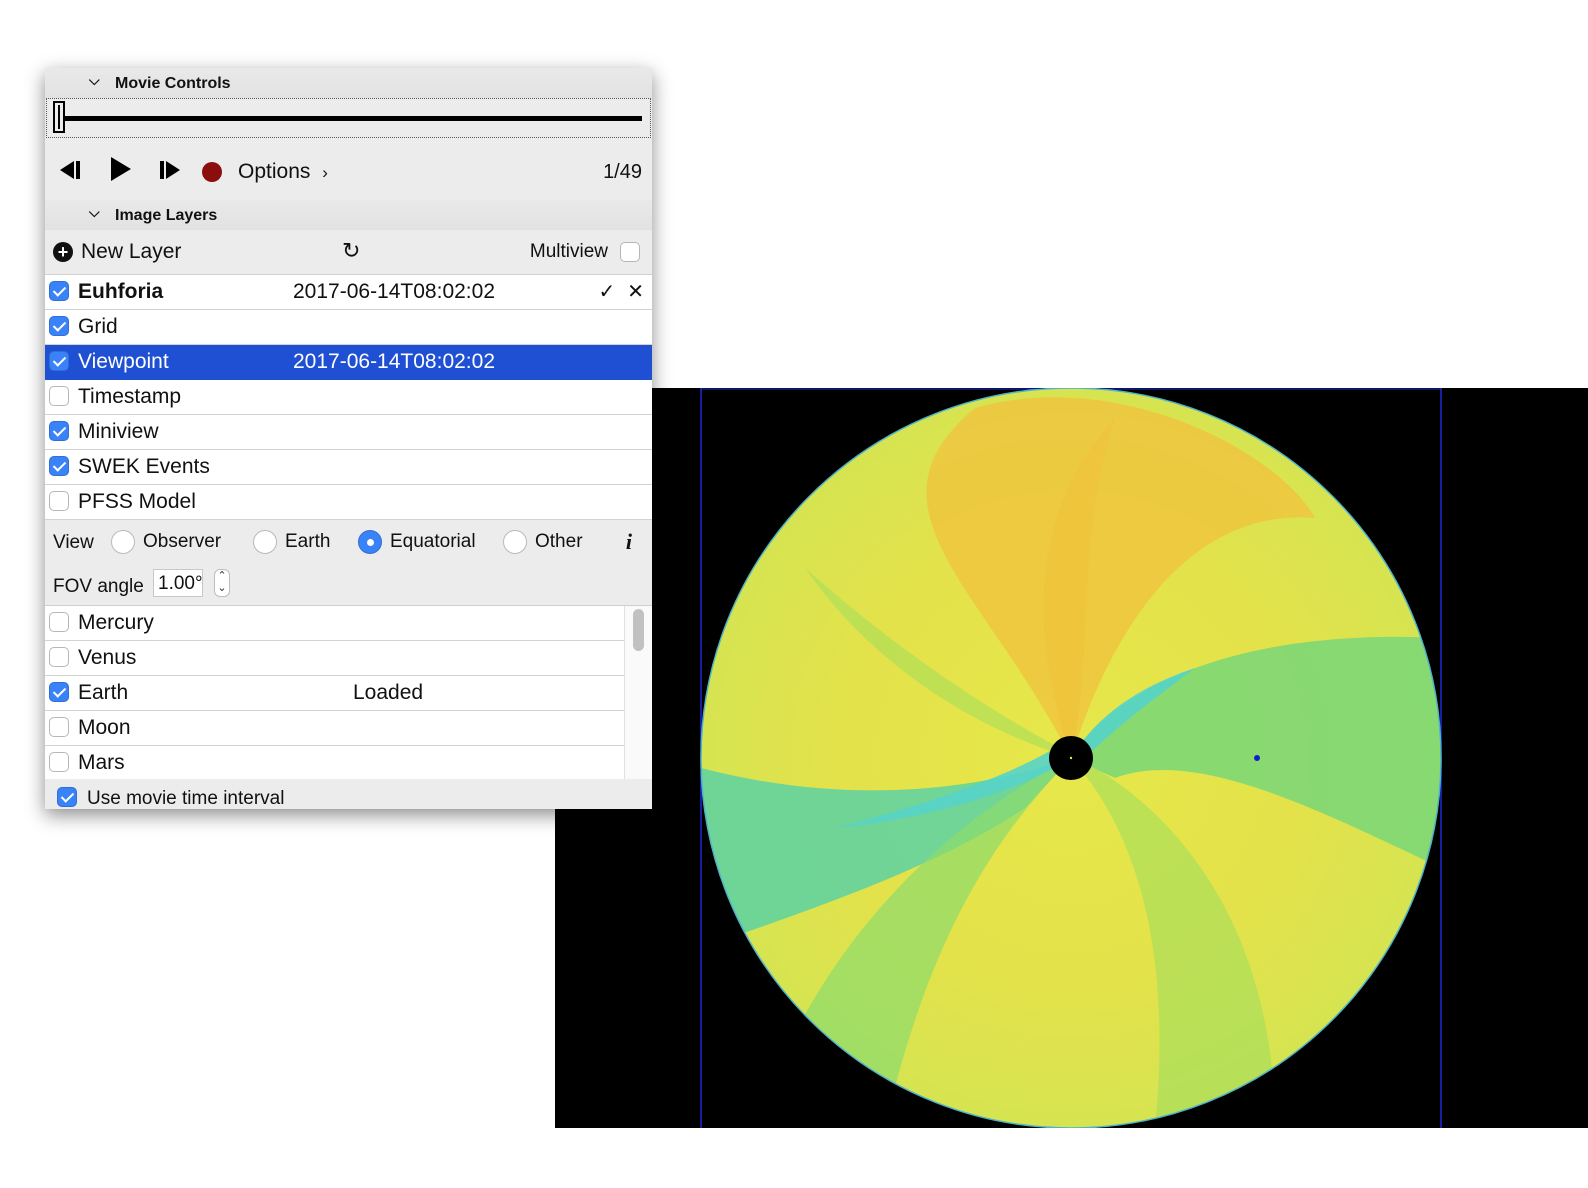  What do you see at coordinates (630, 252) in the screenshot?
I see `multiview-checkbox` at bounding box center [630, 252].